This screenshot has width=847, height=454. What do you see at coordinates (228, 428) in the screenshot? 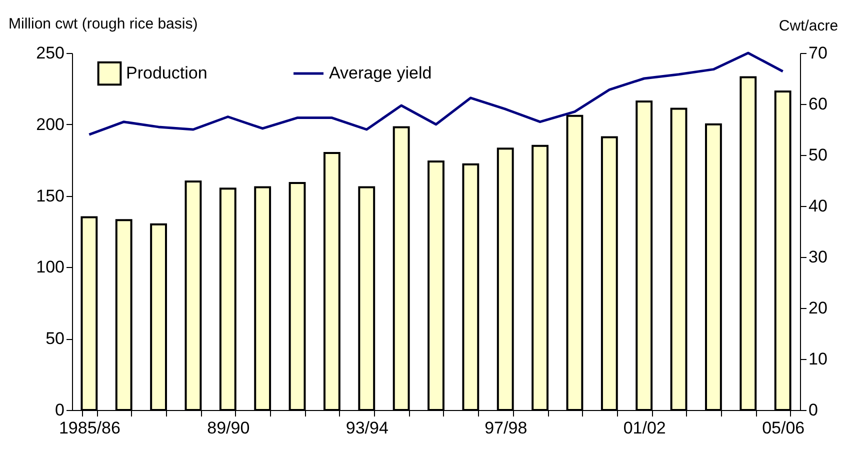
I see `x-tick-label: 89/90` at bounding box center [228, 428].